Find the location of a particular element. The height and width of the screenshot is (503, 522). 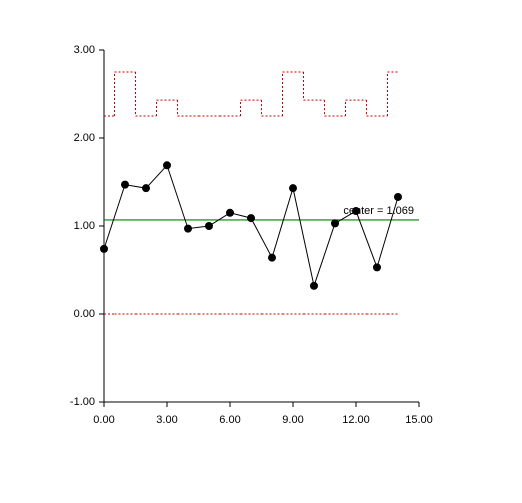

x-tick-label: 9.00 is located at coordinates (292, 420).